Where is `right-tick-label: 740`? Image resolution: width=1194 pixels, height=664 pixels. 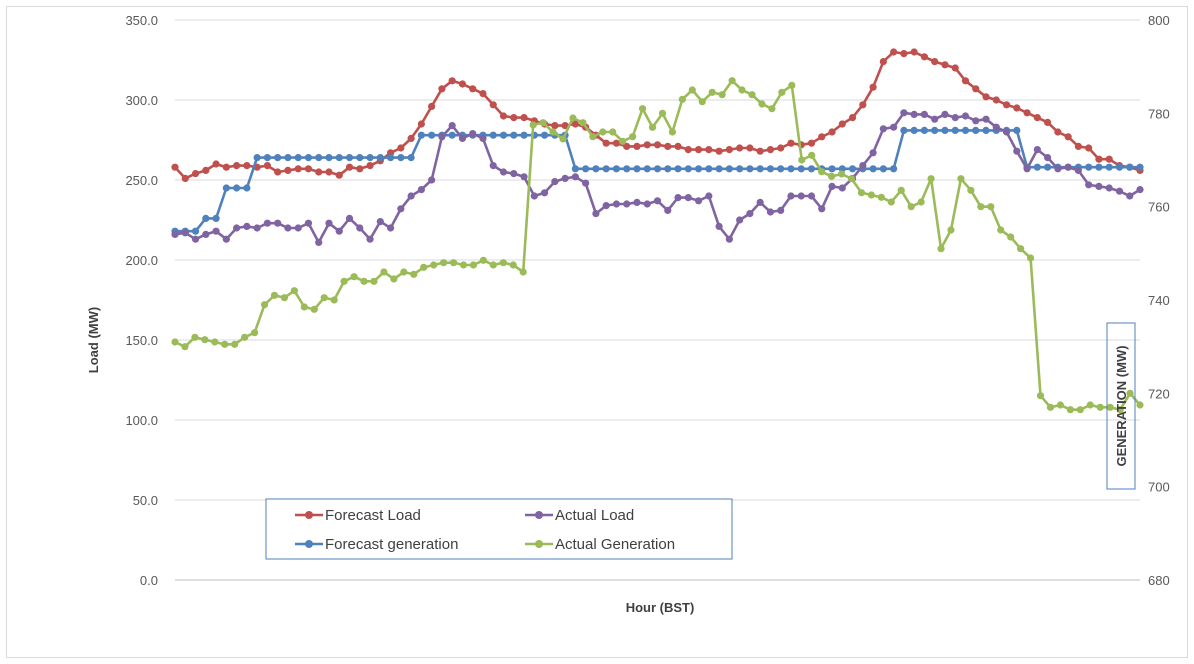 right-tick-label: 740 is located at coordinates (1159, 300).